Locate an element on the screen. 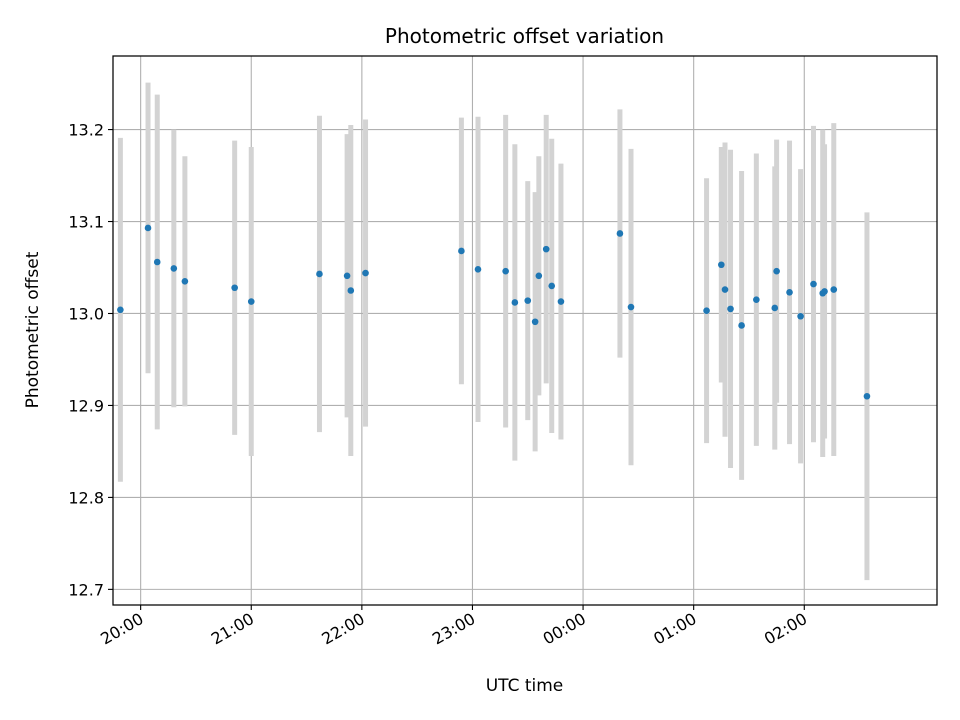 Image resolution: width=960 pixels, height=720 pixels. y-tick-label: 13.2 is located at coordinates (86, 130).